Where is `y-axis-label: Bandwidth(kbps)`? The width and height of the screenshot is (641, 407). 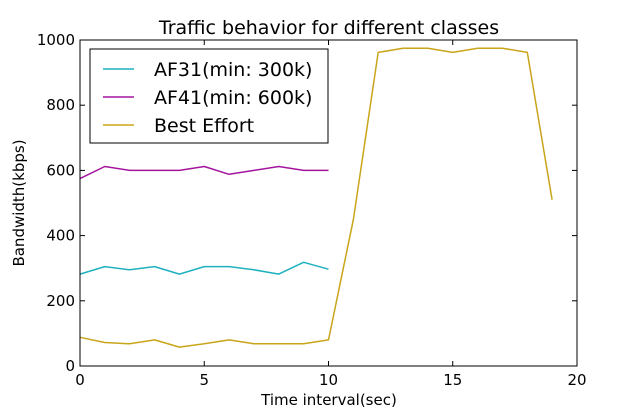 y-axis-label: Bandwidth(kbps) is located at coordinates (19, 202).